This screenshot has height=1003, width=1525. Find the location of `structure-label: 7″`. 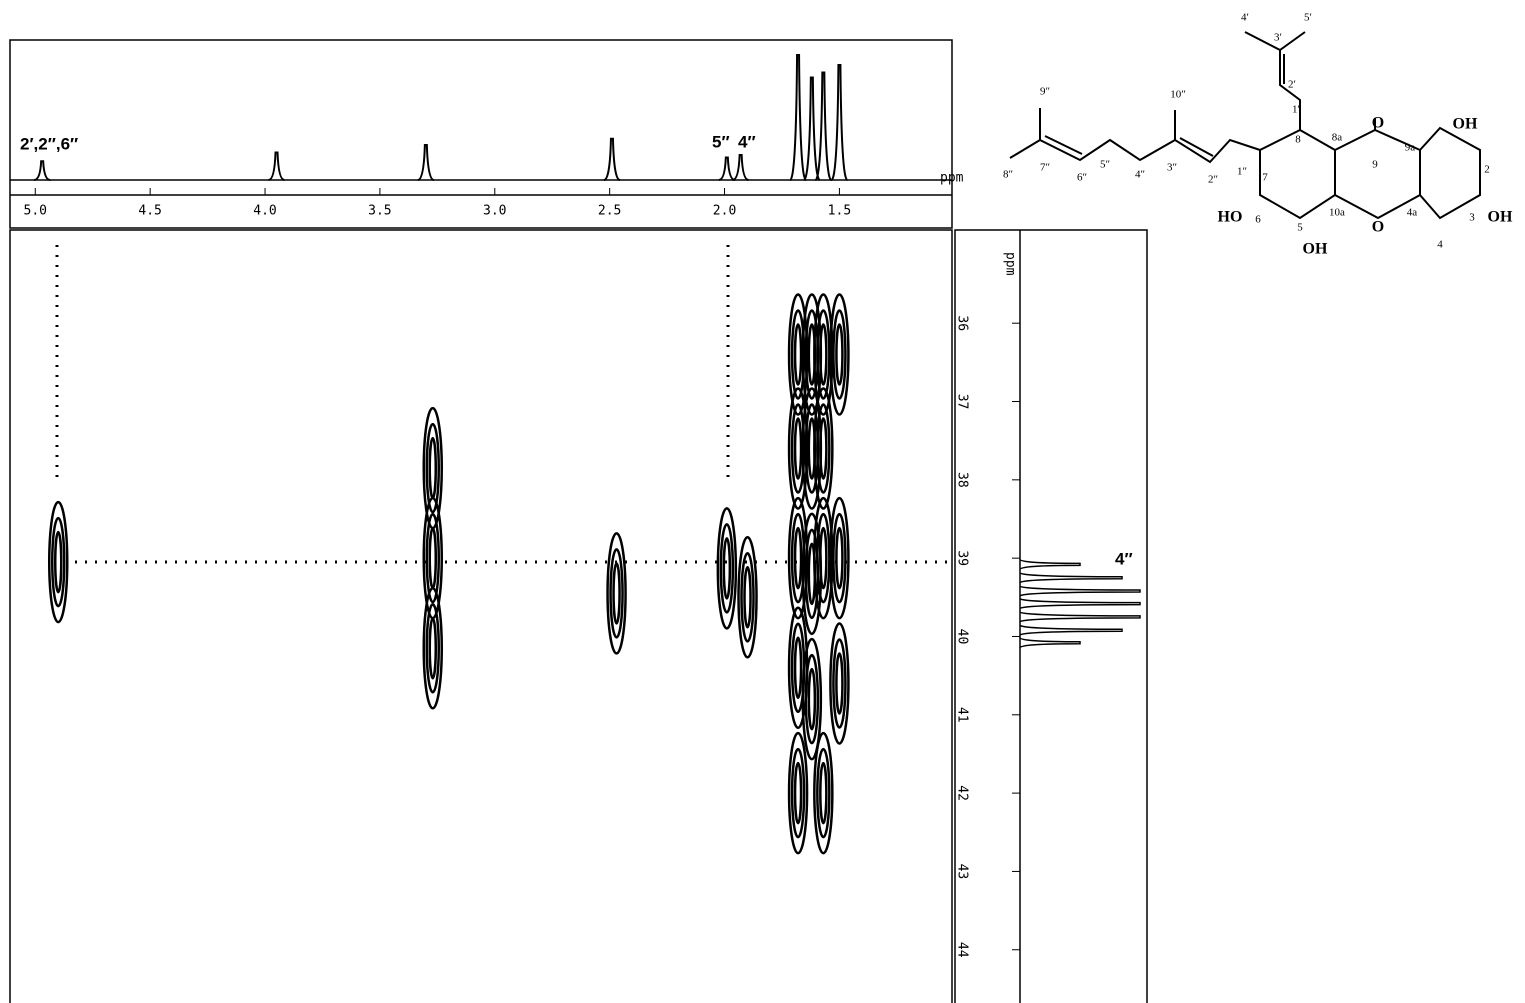

structure-label: 7″ is located at coordinates (1045, 168).